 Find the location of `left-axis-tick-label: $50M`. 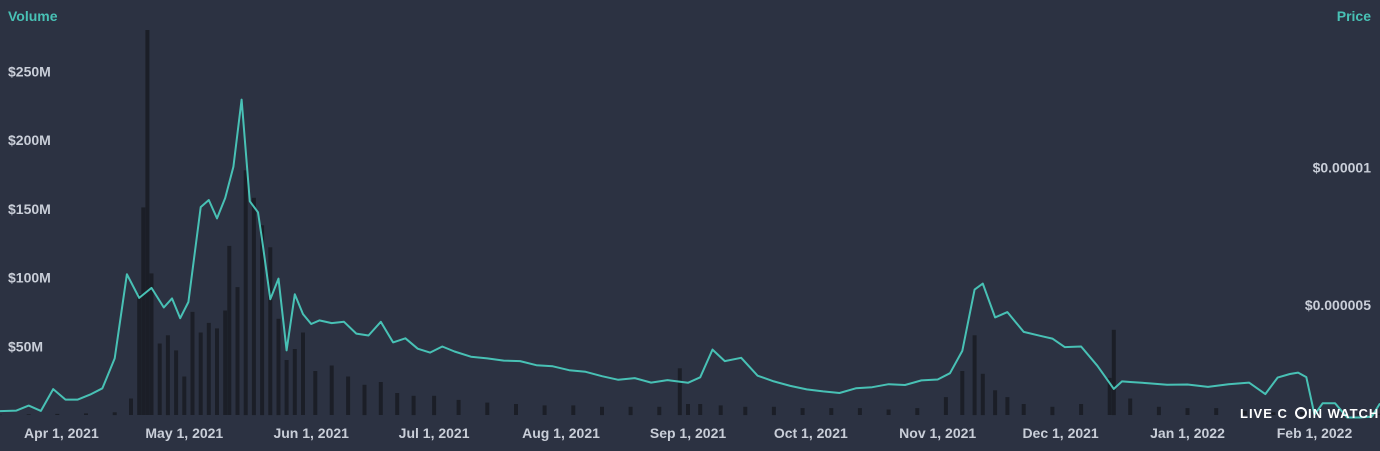

left-axis-tick-label: $50M is located at coordinates (25, 346).